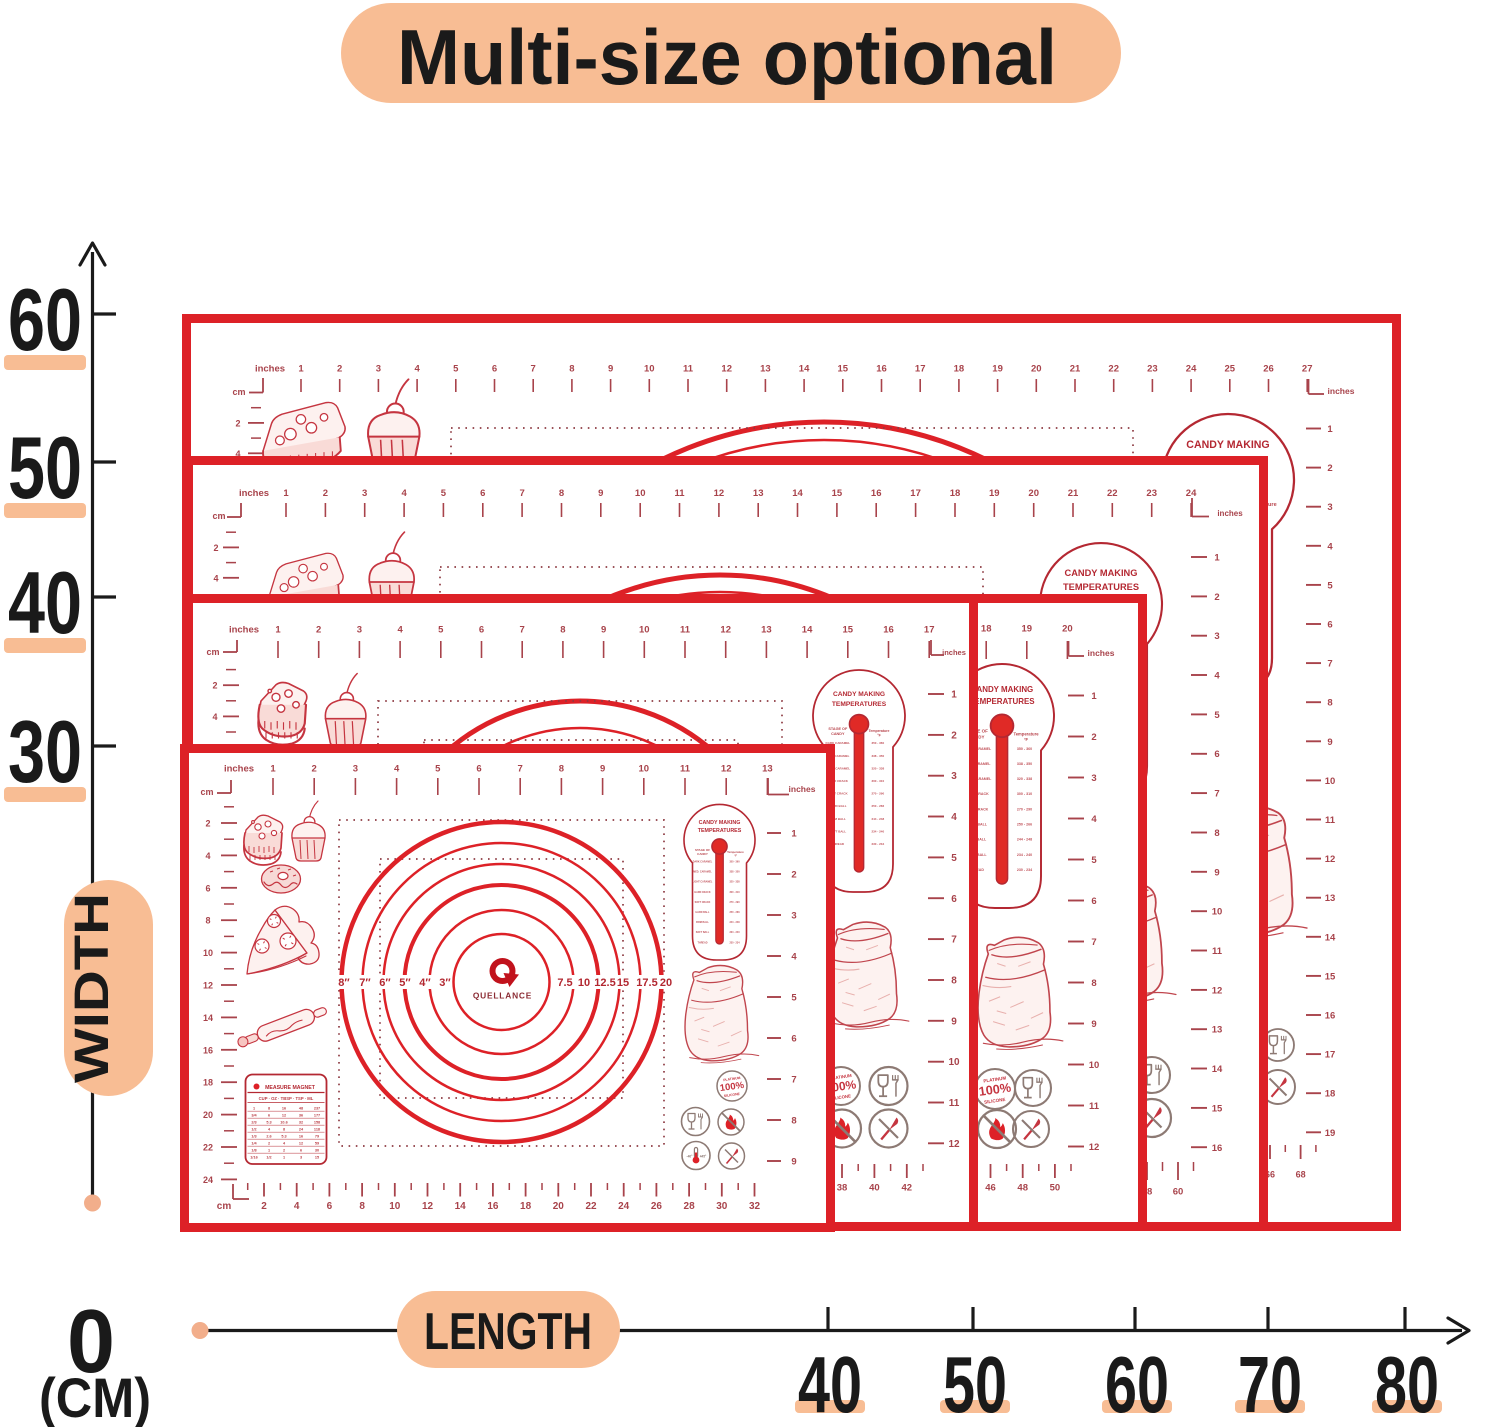  I want to click on svg-text: 5.3, so click(283, 1136).